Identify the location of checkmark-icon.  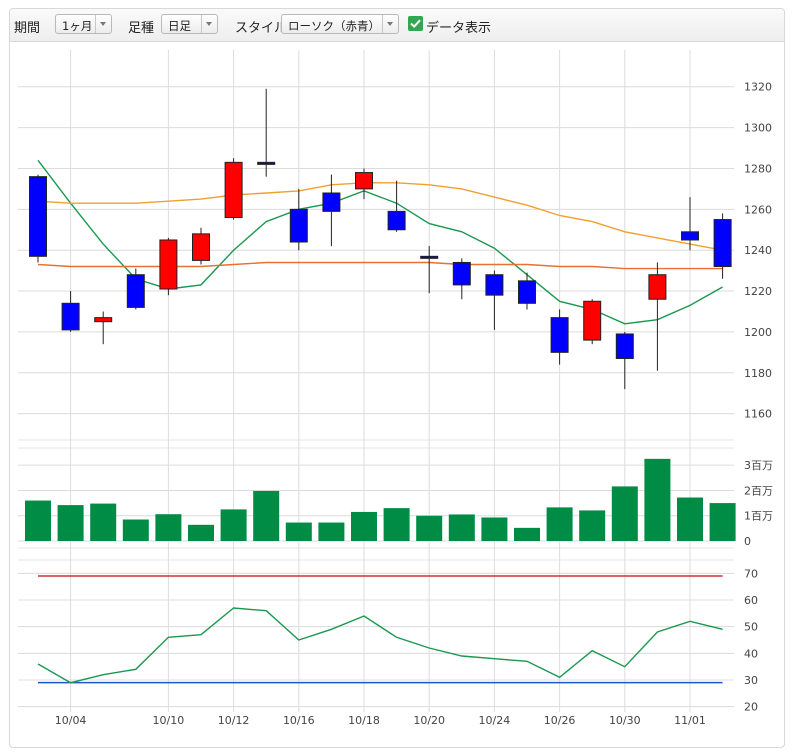
(415, 24).